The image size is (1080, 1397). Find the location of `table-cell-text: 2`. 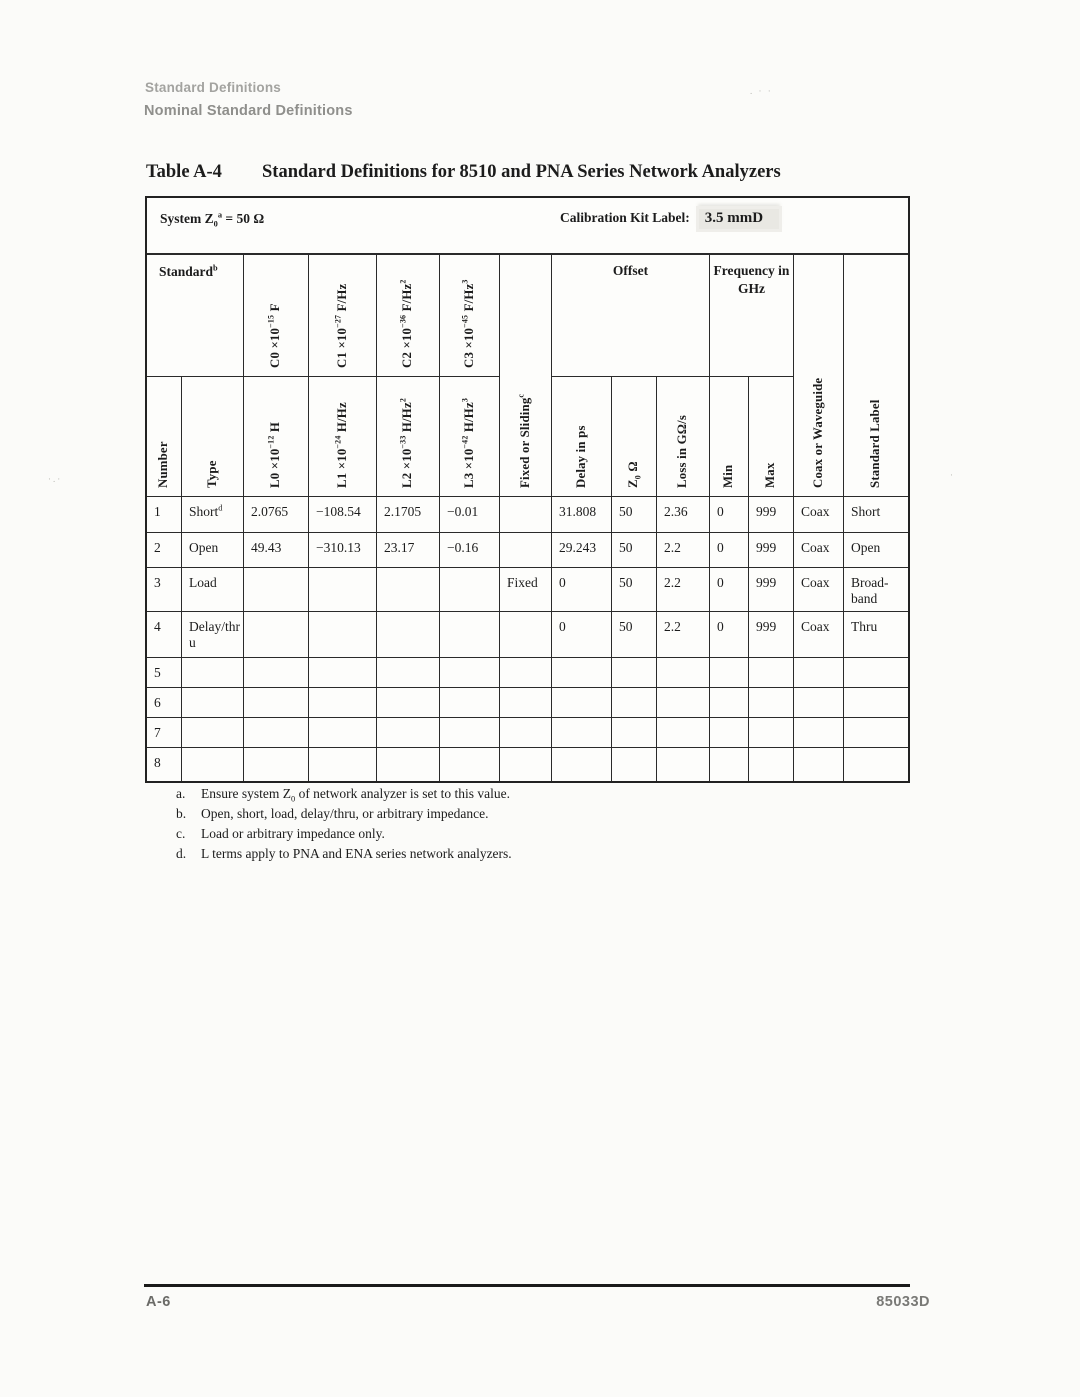

table-cell-text: 2 is located at coordinates (157, 547).